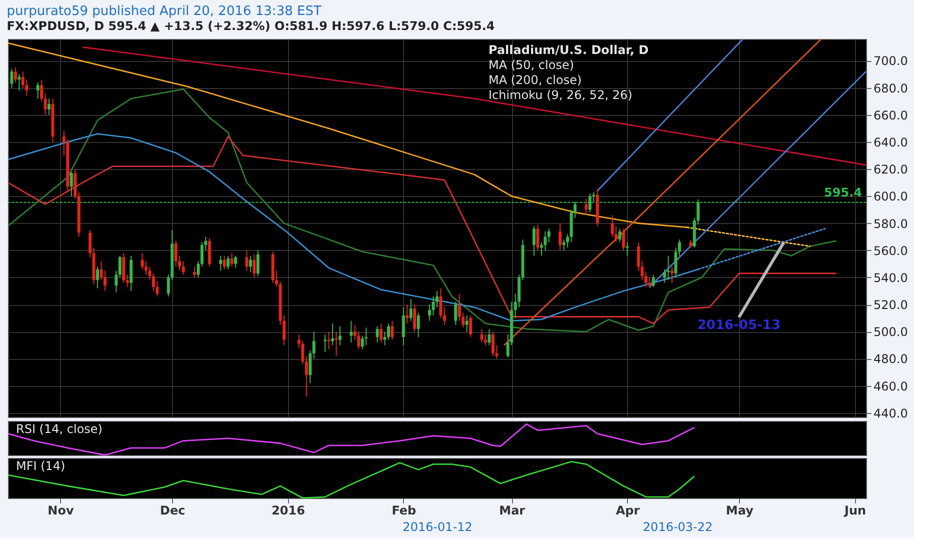  What do you see at coordinates (677, 527) in the screenshot?
I see `text: 2016-03-22` at bounding box center [677, 527].